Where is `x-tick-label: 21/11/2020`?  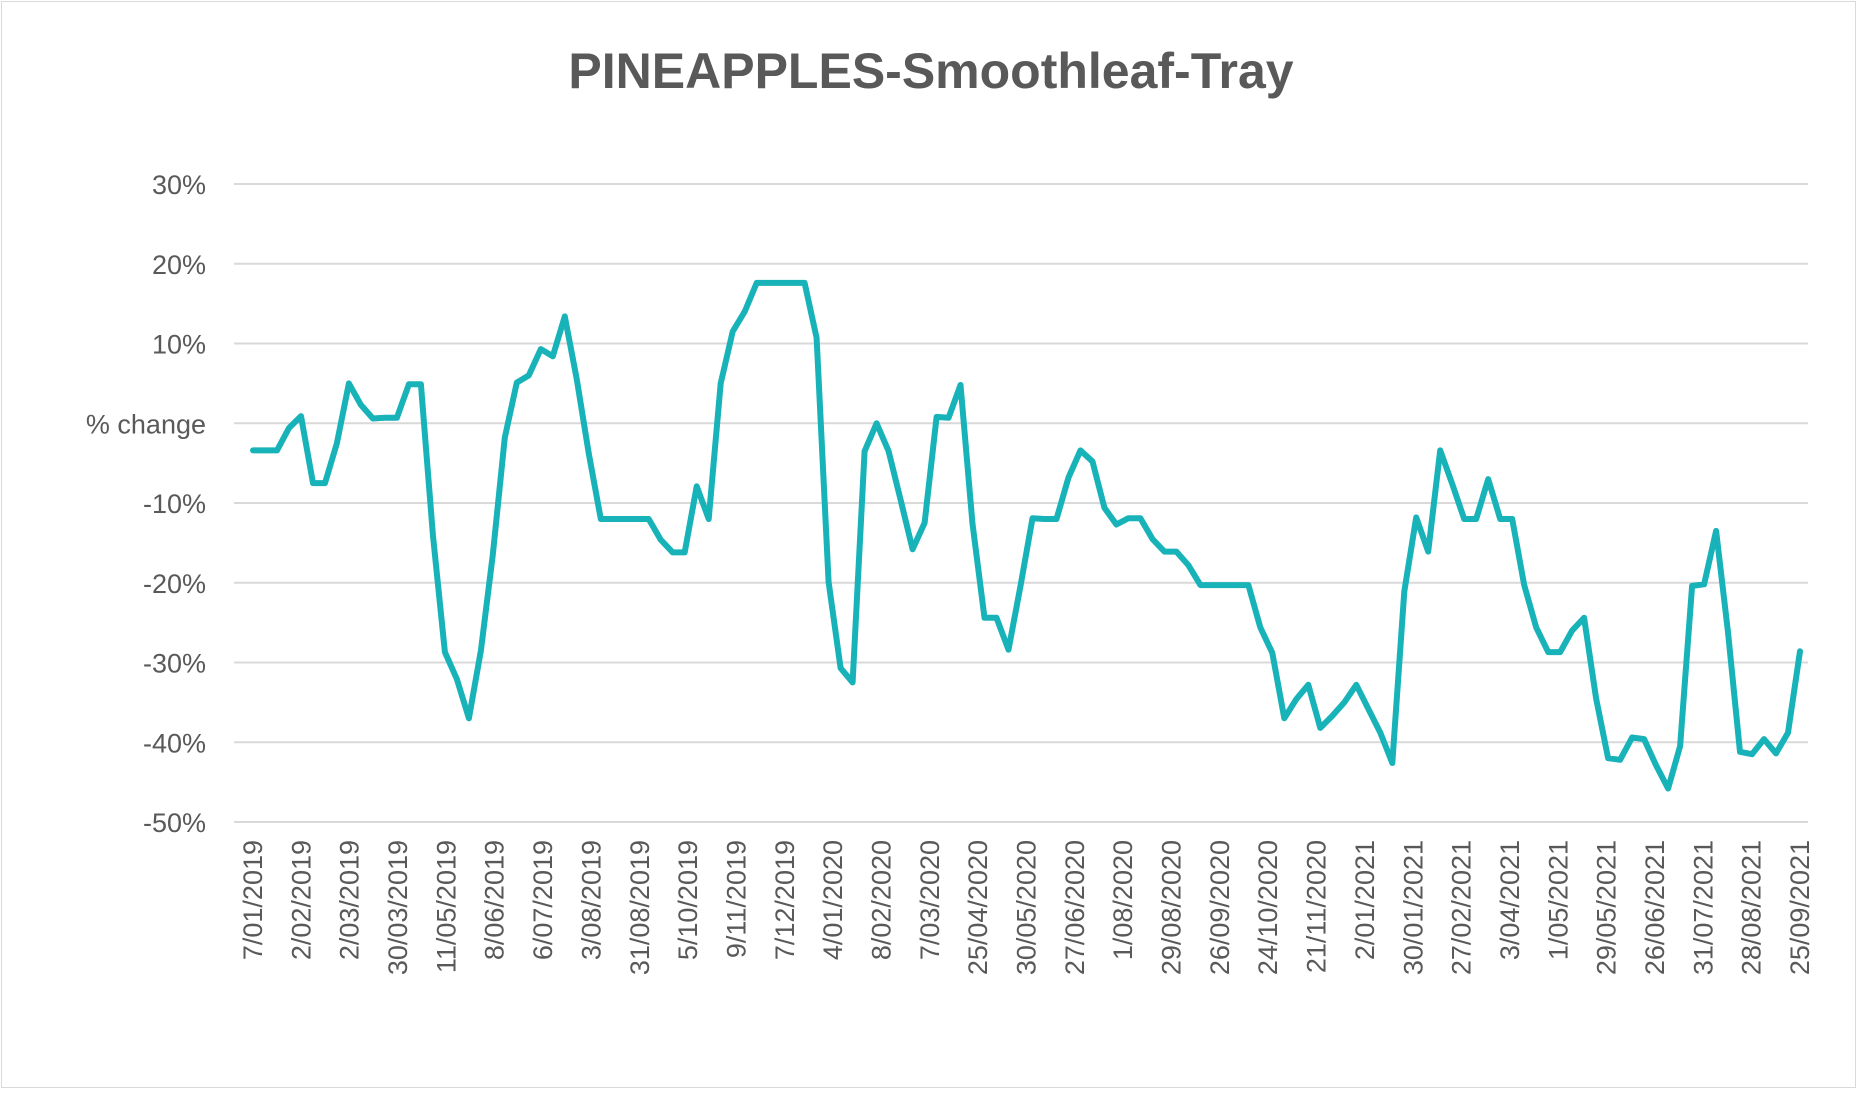
x-tick-label: 21/11/2020 is located at coordinates (1317, 906).